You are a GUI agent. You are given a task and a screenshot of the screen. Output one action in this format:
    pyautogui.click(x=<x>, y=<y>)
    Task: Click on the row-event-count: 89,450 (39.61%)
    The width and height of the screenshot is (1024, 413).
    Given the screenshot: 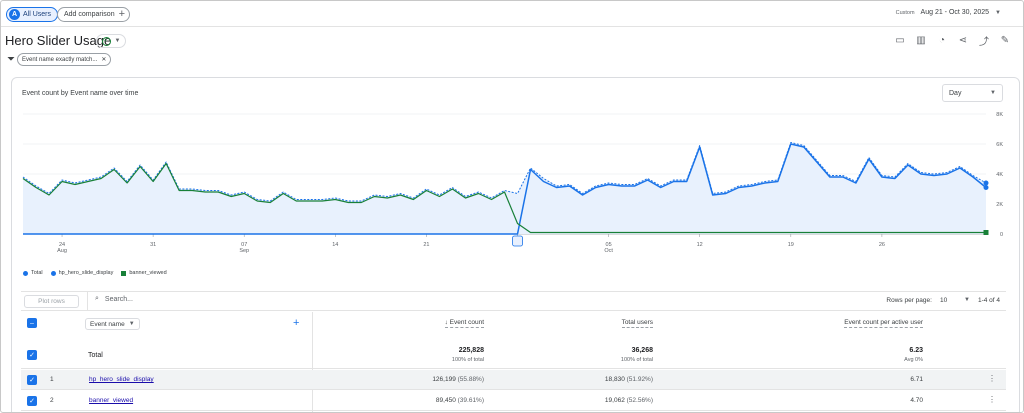 What is the action you would take?
    pyautogui.click(x=460, y=400)
    